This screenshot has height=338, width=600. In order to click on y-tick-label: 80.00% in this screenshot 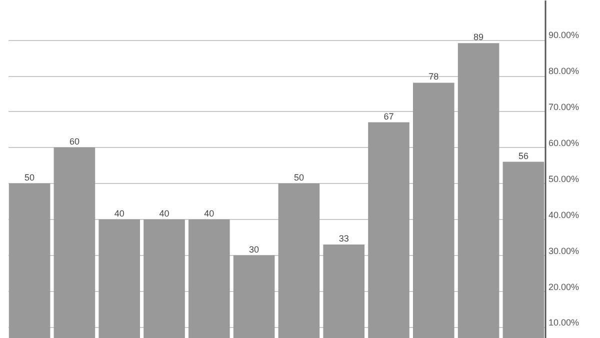, I will do `click(564, 71)`.